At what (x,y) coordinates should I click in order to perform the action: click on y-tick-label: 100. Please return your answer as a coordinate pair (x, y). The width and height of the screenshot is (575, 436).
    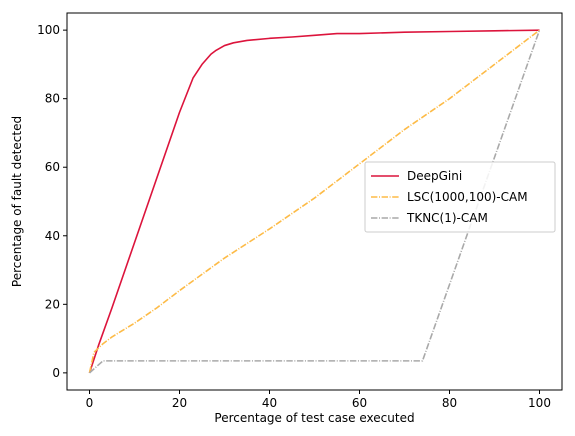
    Looking at the image, I should click on (48, 30).